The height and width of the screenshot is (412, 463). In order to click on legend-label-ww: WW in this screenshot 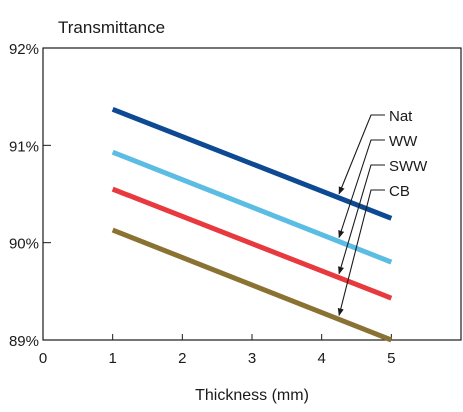, I will do `click(403, 141)`.